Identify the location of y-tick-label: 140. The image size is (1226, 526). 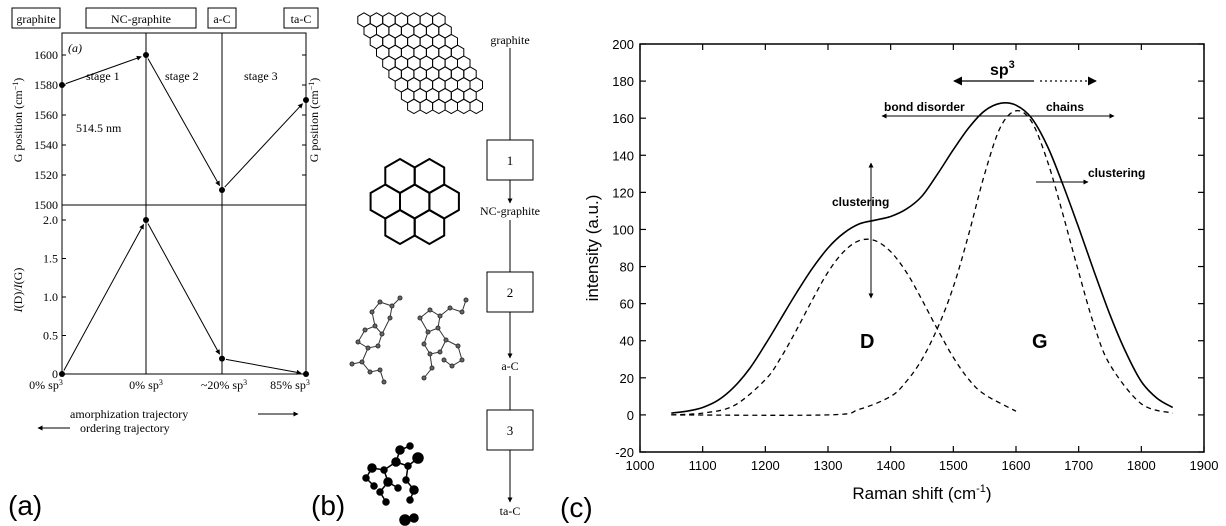
(623, 155).